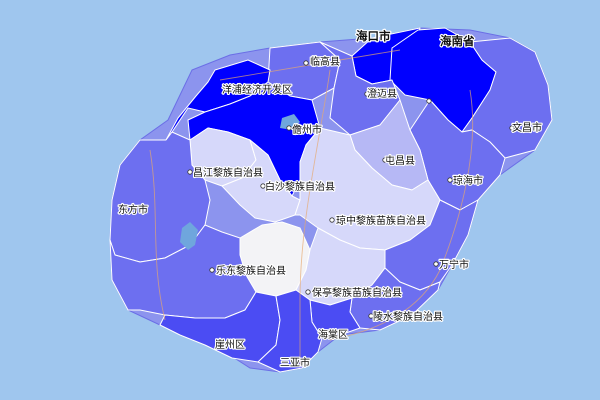  What do you see at coordinates (263, 186) in the screenshot?
I see `city-dot-baisha` at bounding box center [263, 186].